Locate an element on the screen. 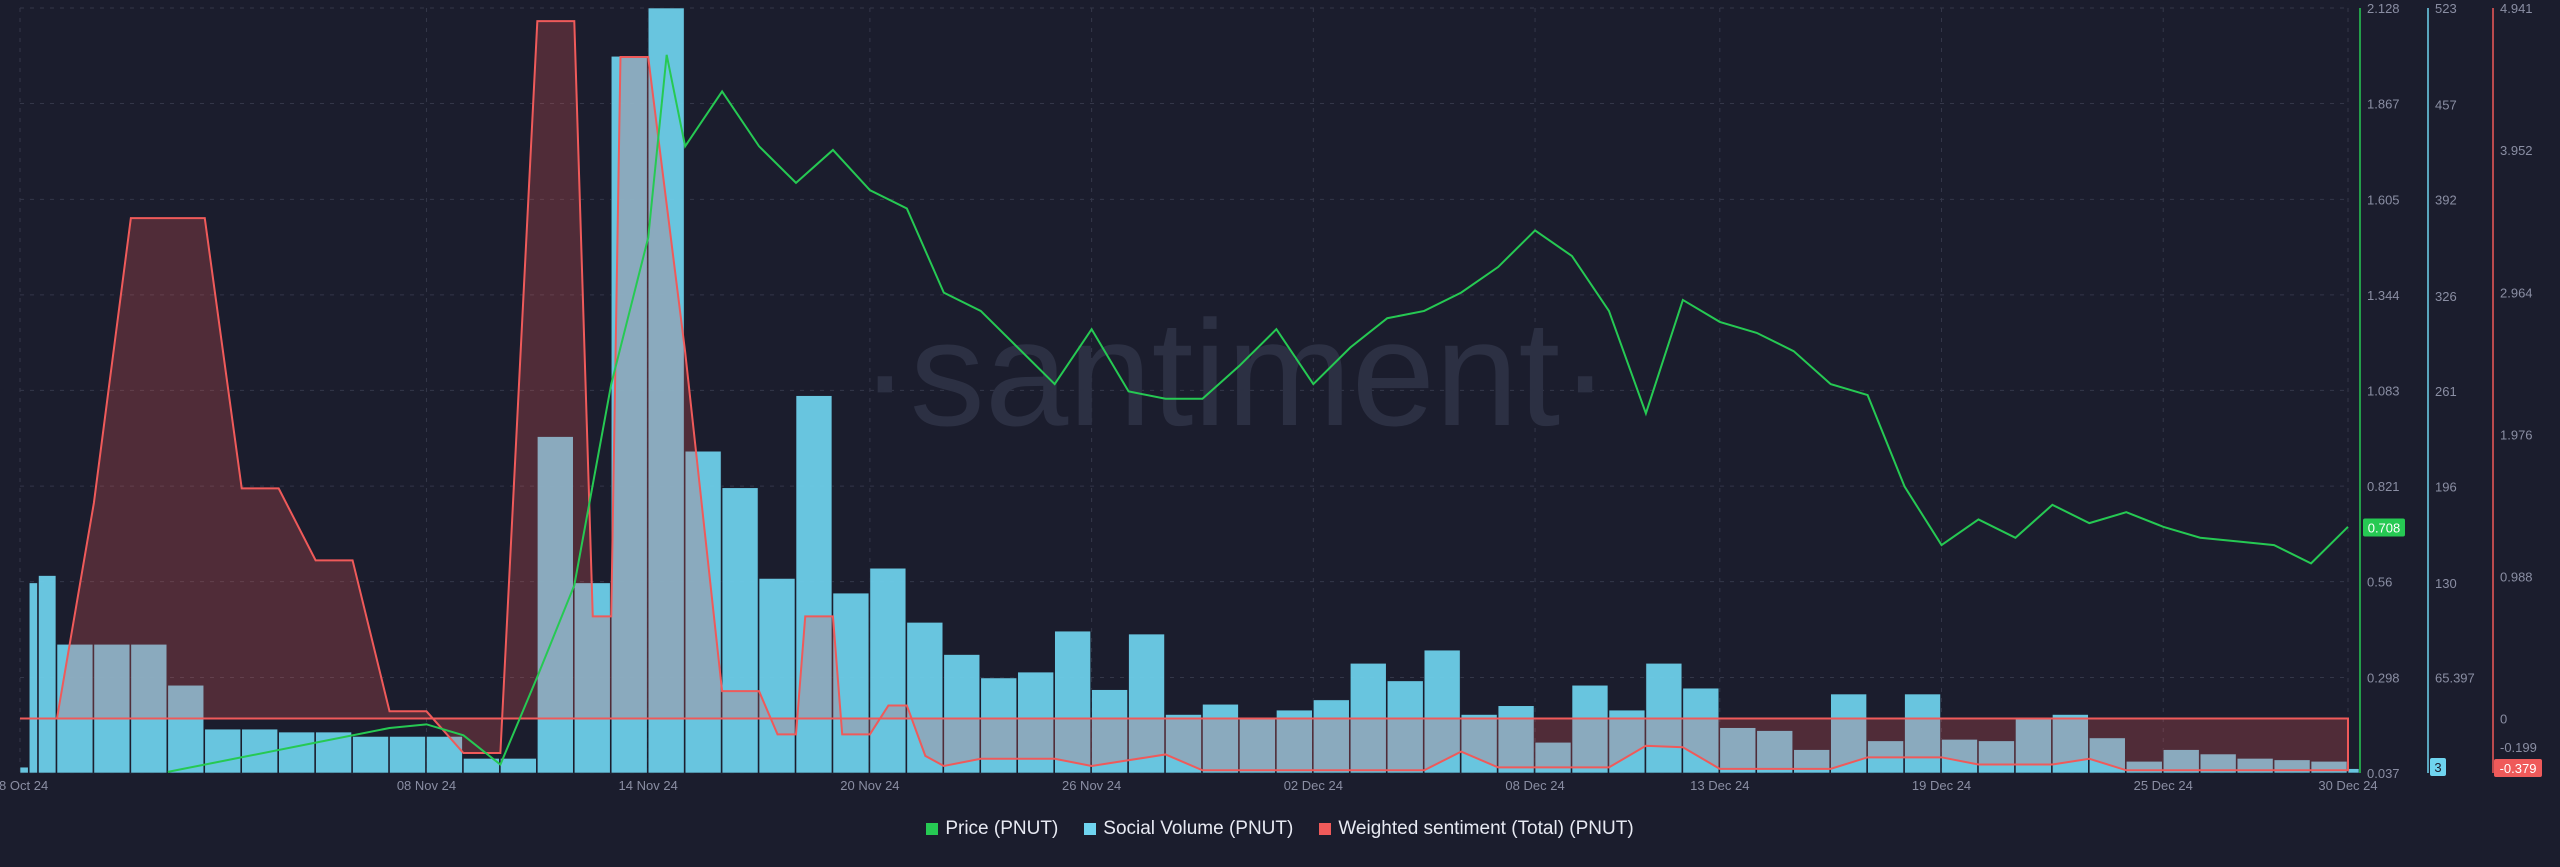 The image size is (2560, 867). price-tick-label: 0.298 is located at coordinates (2383, 678).